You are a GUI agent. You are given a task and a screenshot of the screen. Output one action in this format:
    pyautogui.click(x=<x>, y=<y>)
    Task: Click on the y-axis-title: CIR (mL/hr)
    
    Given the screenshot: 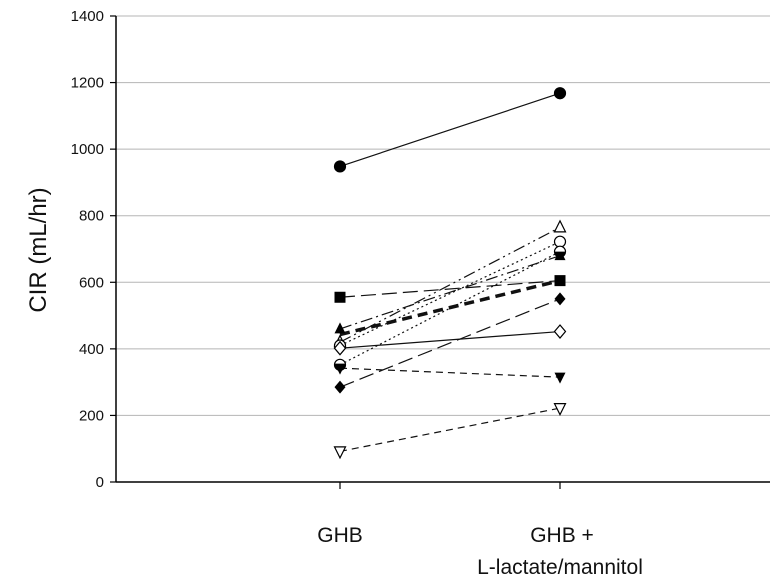 What is the action you would take?
    pyautogui.click(x=38, y=249)
    